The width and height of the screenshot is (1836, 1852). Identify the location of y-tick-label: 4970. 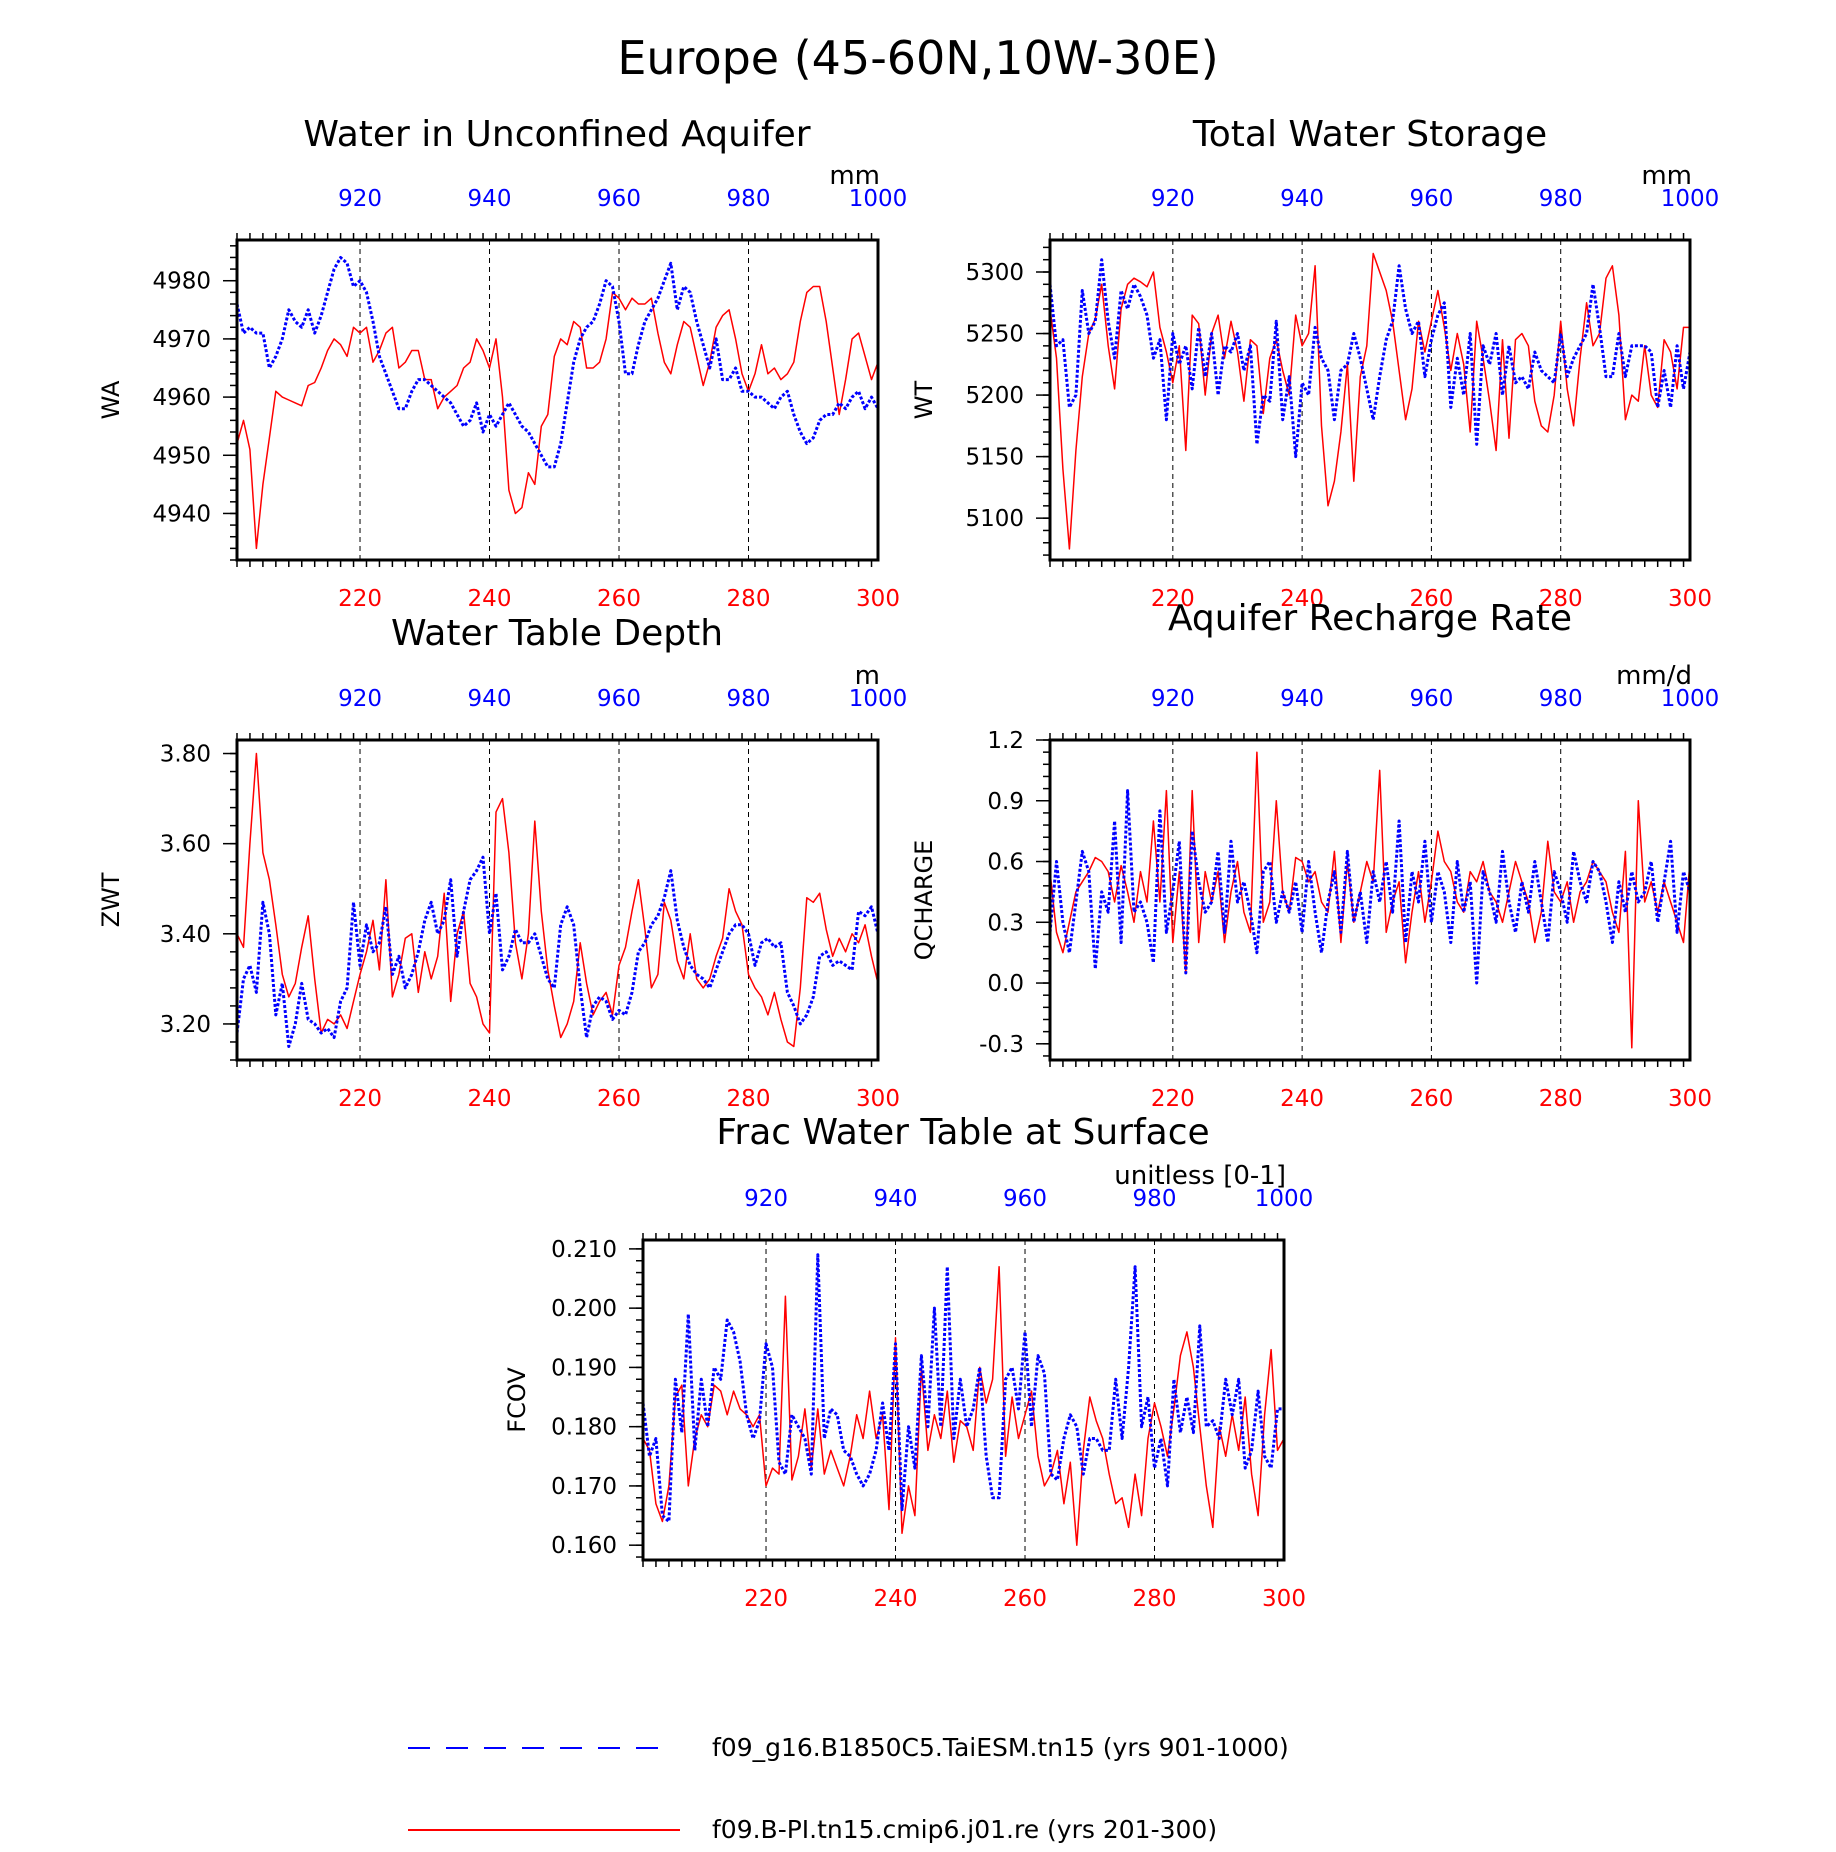
(181, 340).